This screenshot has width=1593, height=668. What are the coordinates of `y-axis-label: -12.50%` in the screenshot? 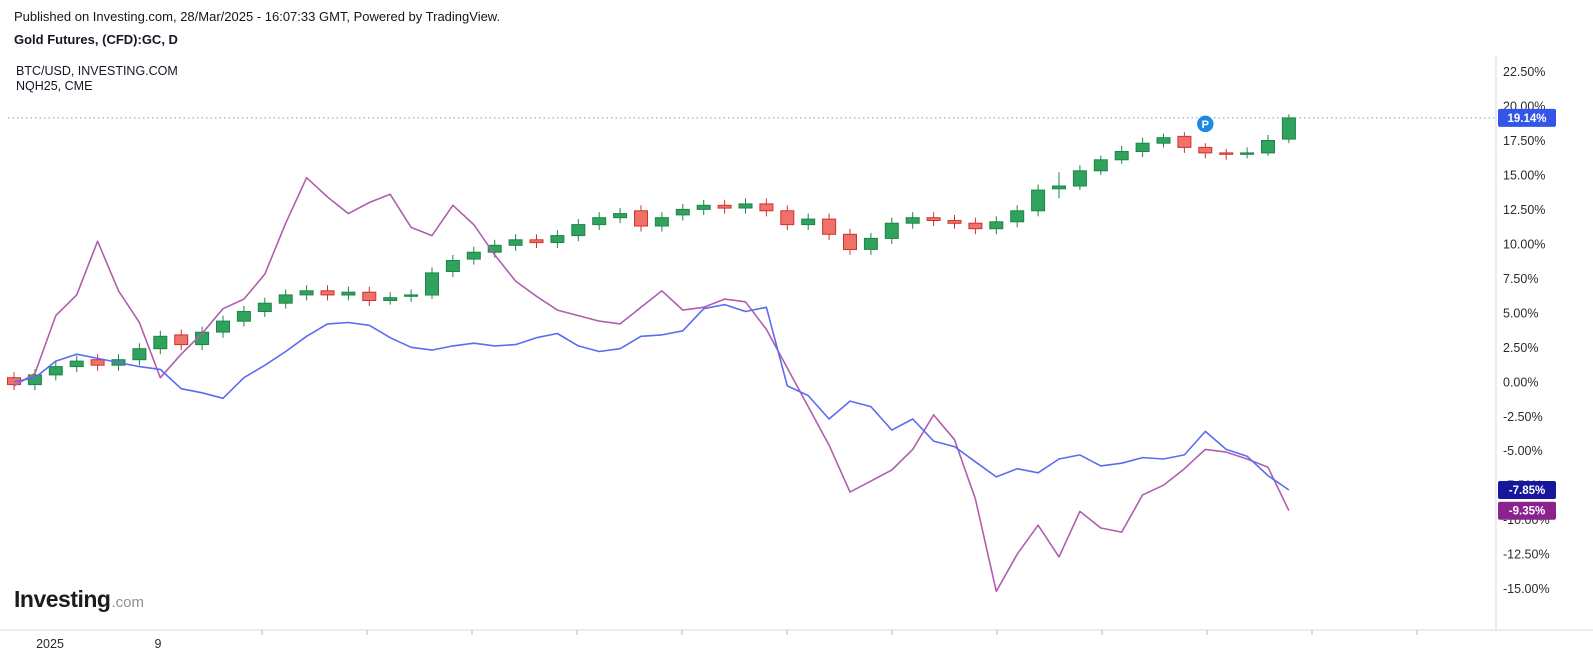 It's located at (1526, 555).